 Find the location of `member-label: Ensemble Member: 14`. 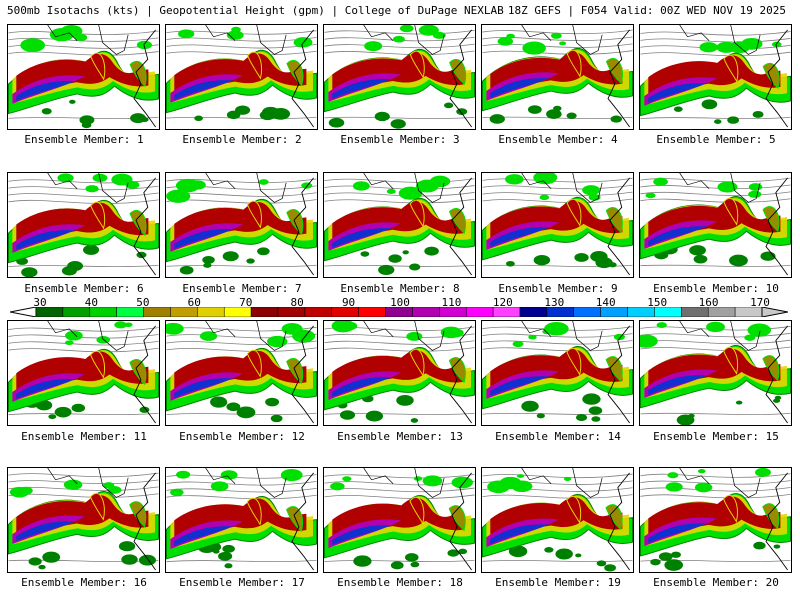

member-label: Ensemble Member: 14 is located at coordinates (558, 436).